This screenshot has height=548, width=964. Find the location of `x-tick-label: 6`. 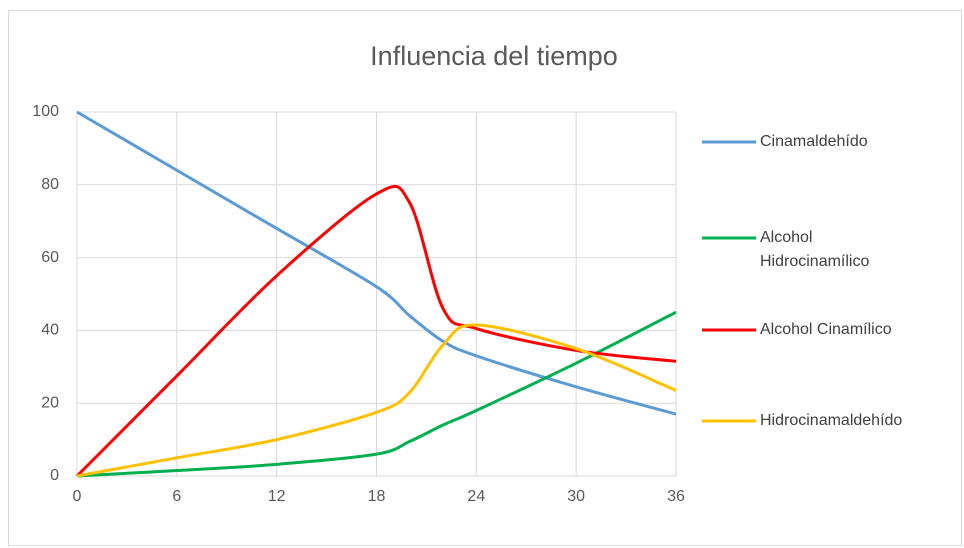

x-tick-label: 6 is located at coordinates (176, 496).